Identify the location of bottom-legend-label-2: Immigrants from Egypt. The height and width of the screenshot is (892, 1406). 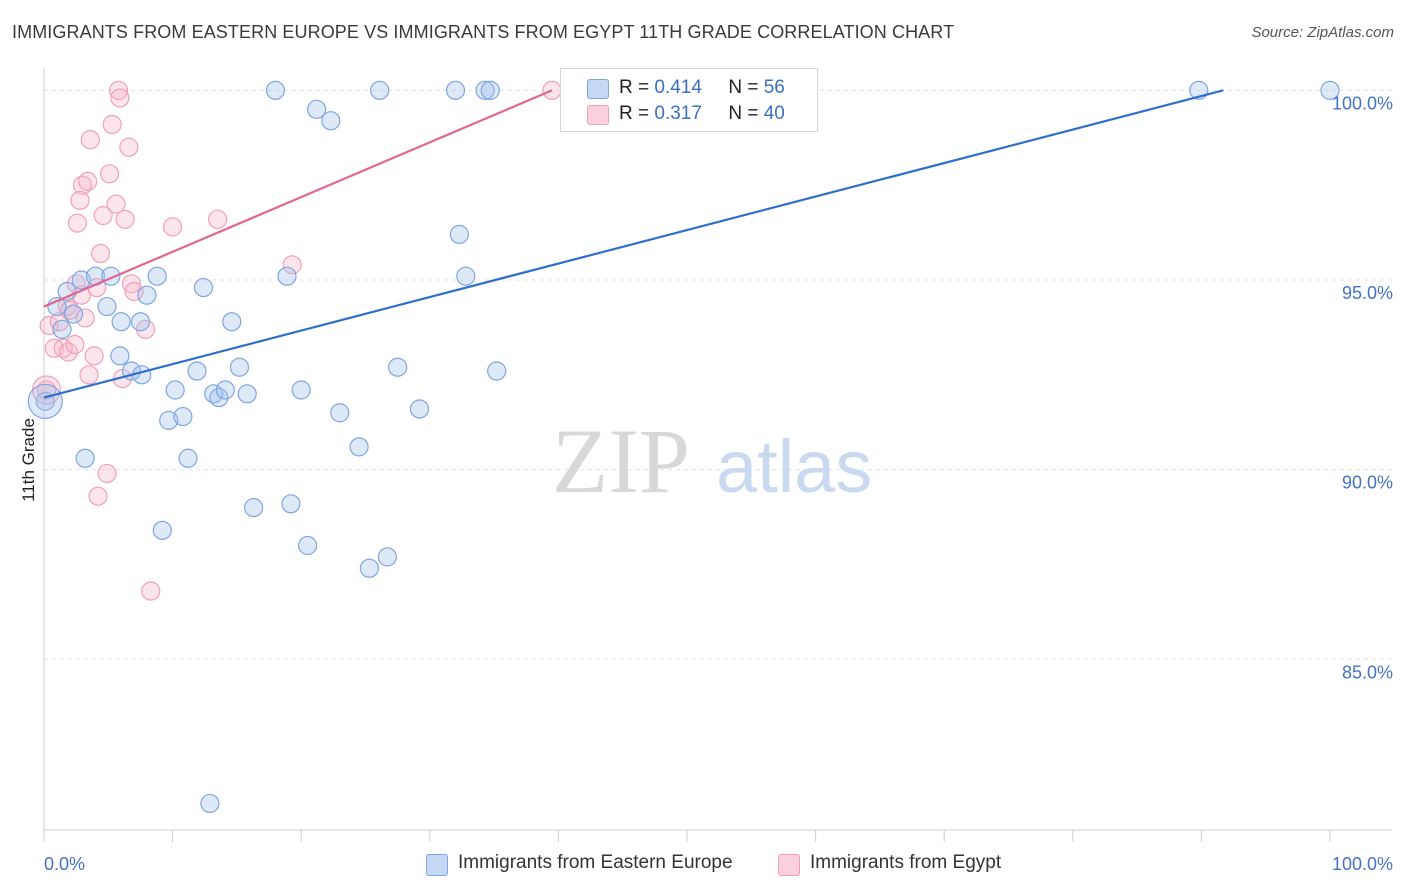
(906, 862).